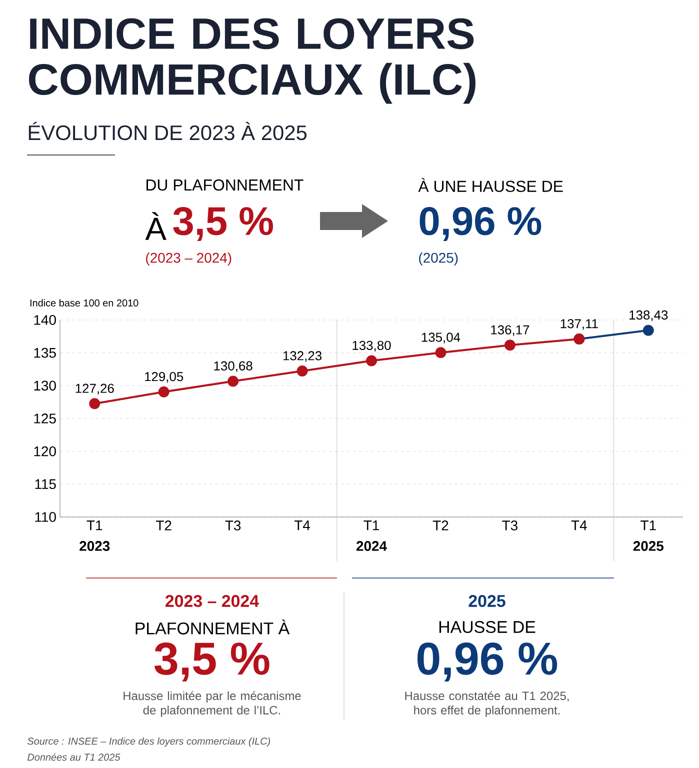 This screenshot has width=699, height=768. I want to click on data-label: 132,23, so click(302, 356).